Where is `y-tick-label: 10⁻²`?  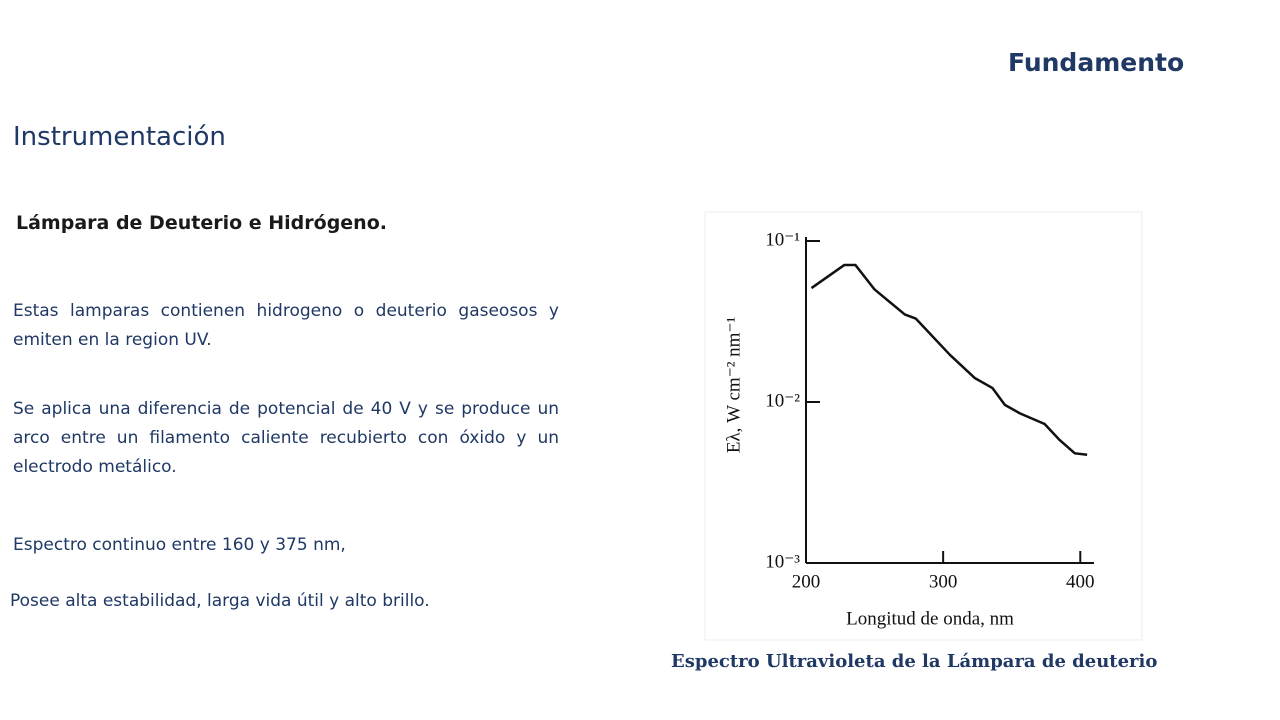 y-tick-label: 10⁻² is located at coordinates (782, 400).